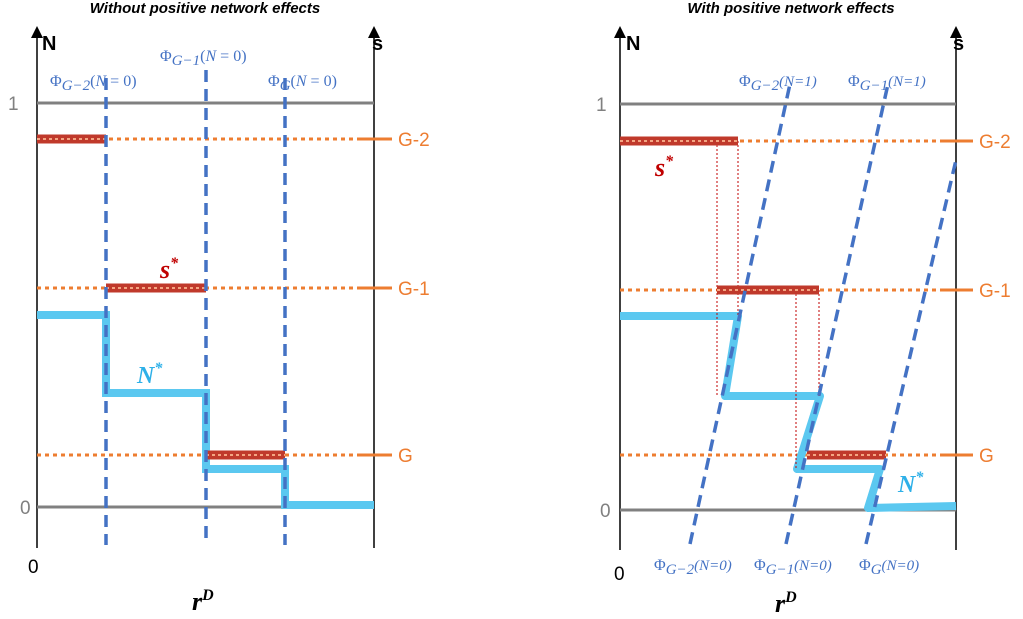  What do you see at coordinates (149, 374) in the screenshot?
I see `left-n-star-label: N*` at bounding box center [149, 374].